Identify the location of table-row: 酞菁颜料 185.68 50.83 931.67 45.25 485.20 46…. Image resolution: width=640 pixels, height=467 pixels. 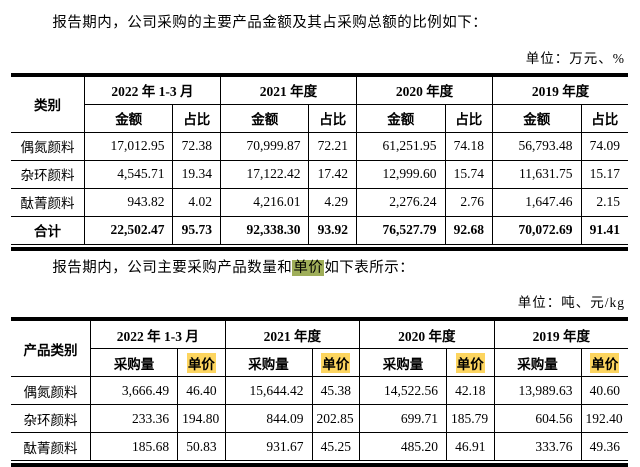
(319, 447).